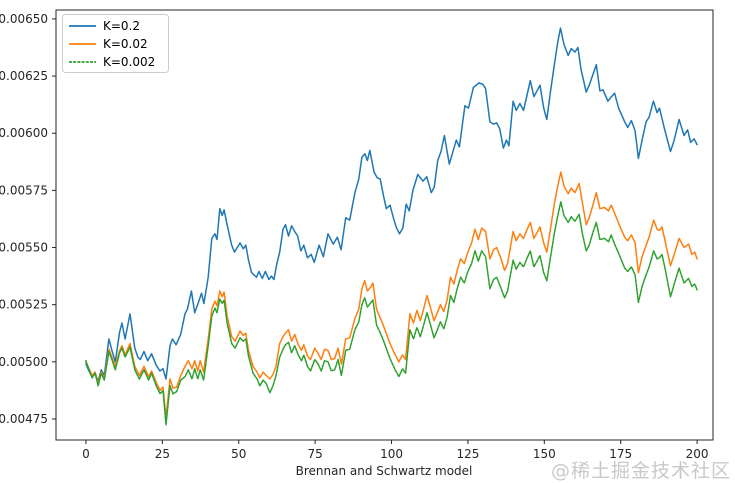  What do you see at coordinates (620, 454) in the screenshot?
I see `x-tick-label: 175` at bounding box center [620, 454].